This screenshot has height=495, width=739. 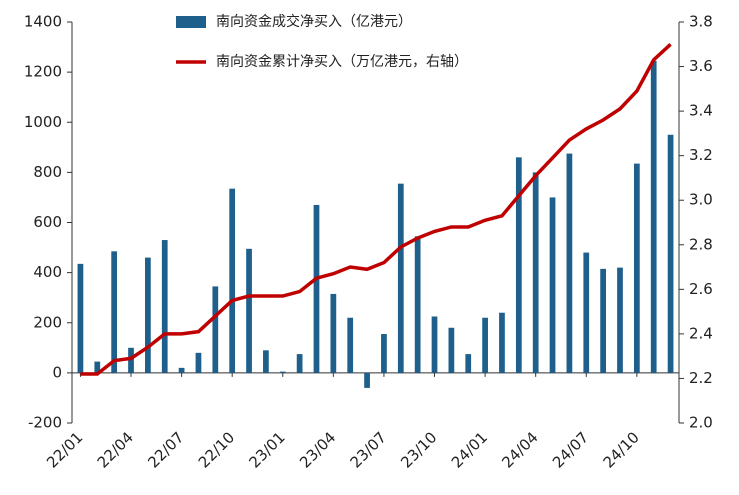 What do you see at coordinates (368, 449) in the screenshot?
I see `x-tick-label: 23/07` at bounding box center [368, 449].